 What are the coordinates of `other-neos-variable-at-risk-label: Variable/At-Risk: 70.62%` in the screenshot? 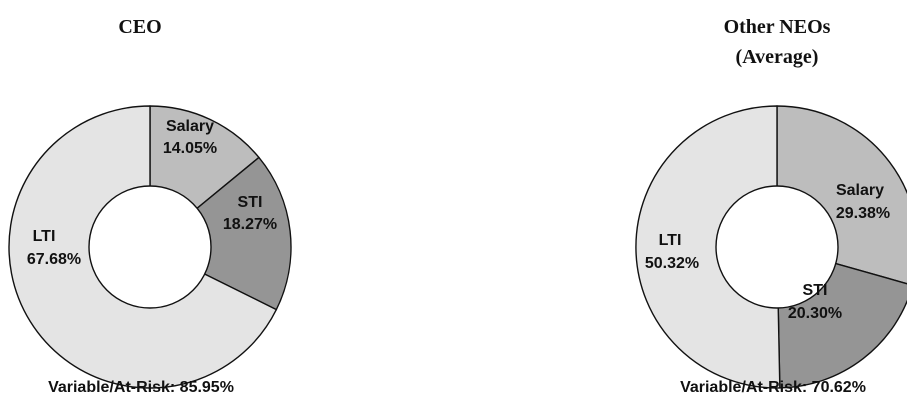 It's located at (773, 387).